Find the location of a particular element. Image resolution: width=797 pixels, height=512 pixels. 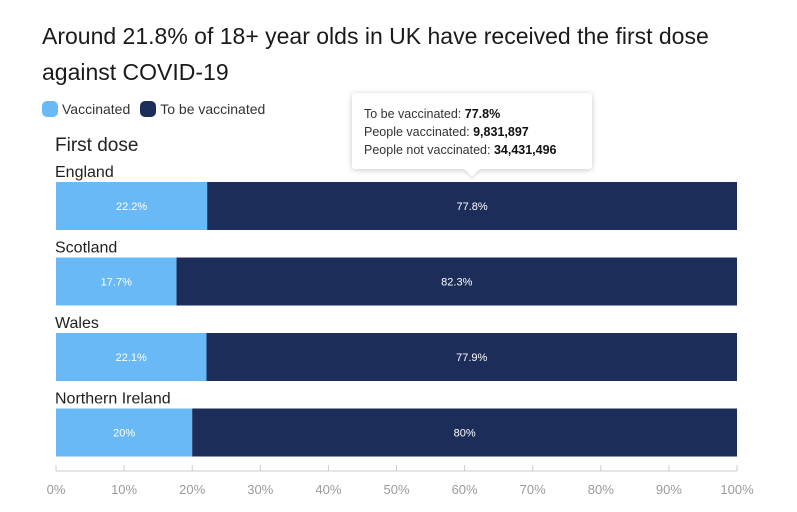

category-label: Wales is located at coordinates (77, 323).